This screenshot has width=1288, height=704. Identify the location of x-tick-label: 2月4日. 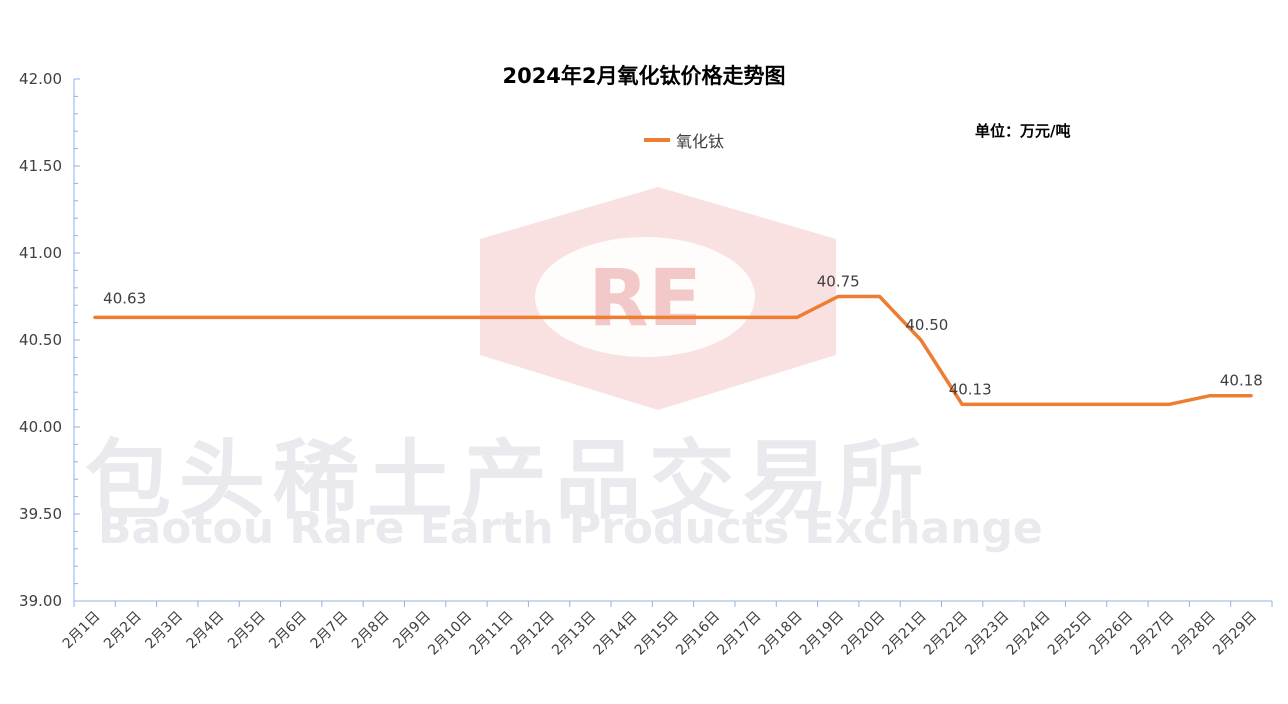
(206, 631).